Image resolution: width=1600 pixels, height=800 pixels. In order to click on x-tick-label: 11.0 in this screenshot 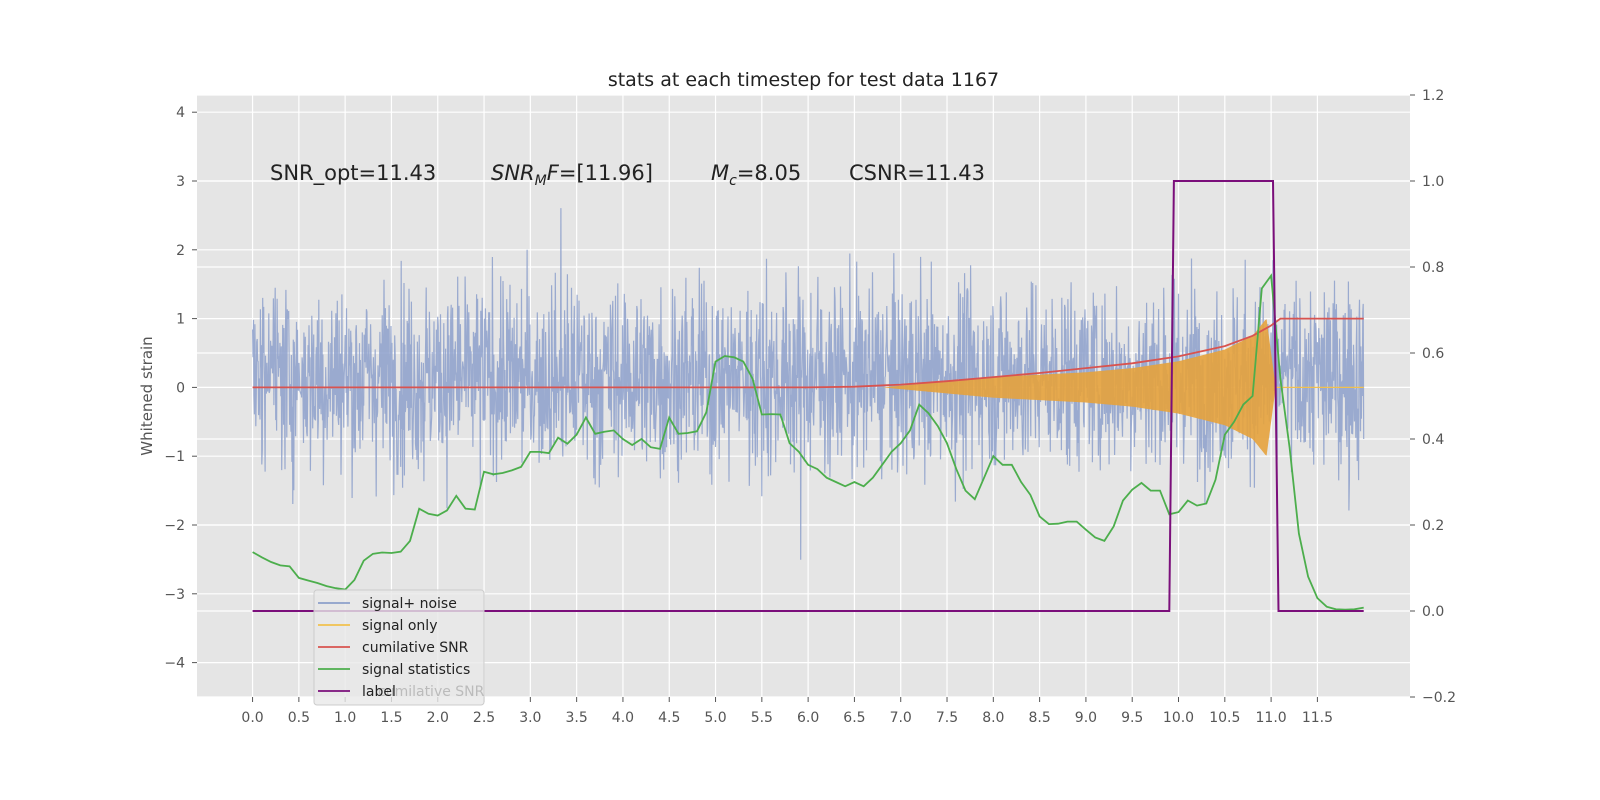, I will do `click(1271, 718)`.